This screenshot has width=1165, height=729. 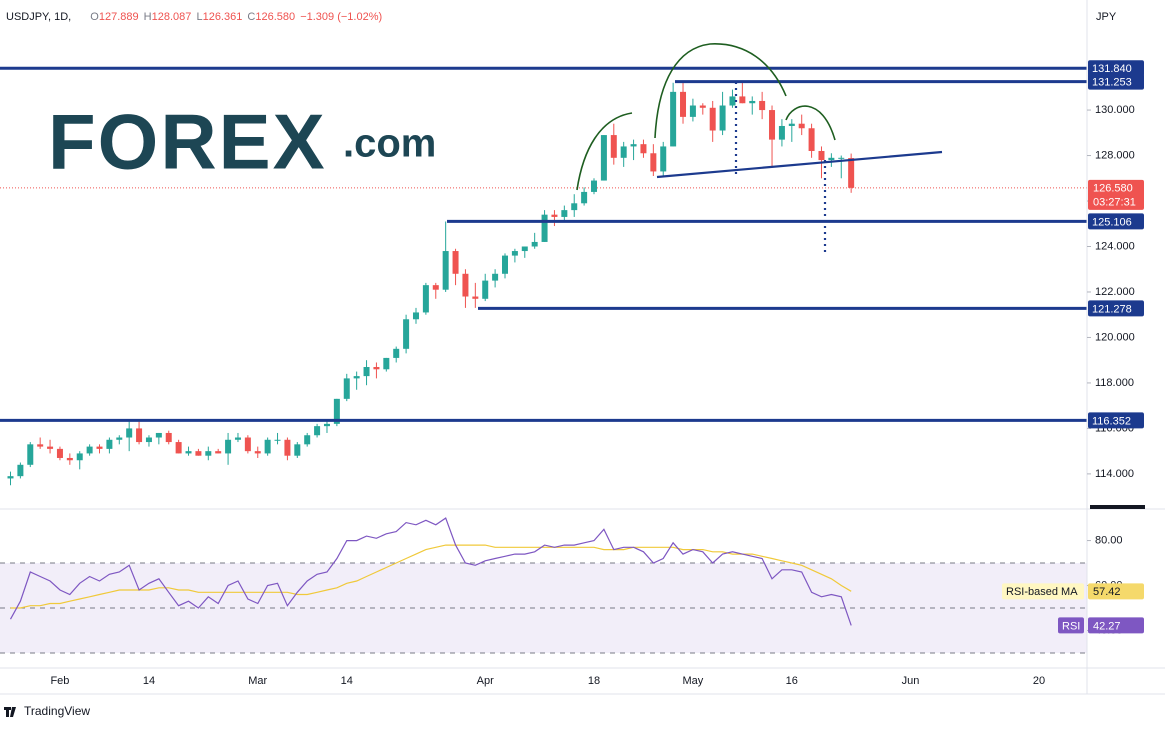 What do you see at coordinates (594, 681) in the screenshot?
I see `x-tick-label: 18` at bounding box center [594, 681].